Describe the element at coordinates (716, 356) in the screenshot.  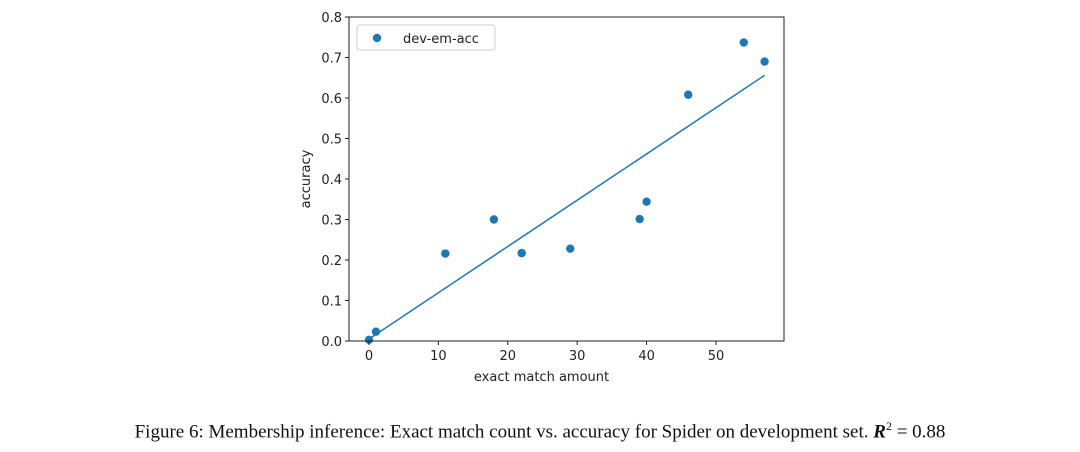
I see `x-tick-label: 50` at that location.